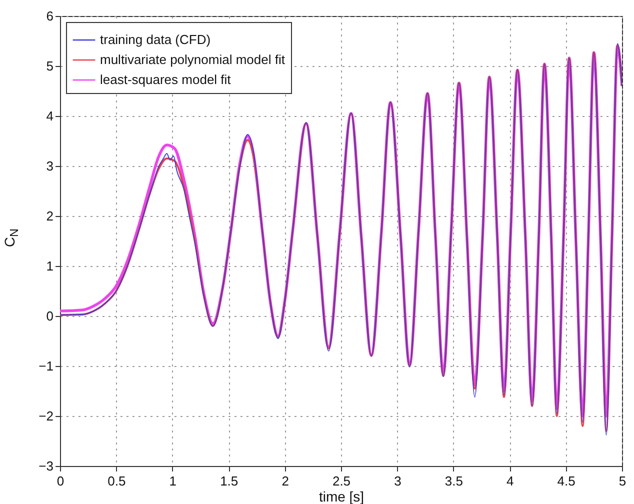 Image resolution: width=634 pixels, height=504 pixels. I want to click on x-tick-label: 2, so click(285, 481).